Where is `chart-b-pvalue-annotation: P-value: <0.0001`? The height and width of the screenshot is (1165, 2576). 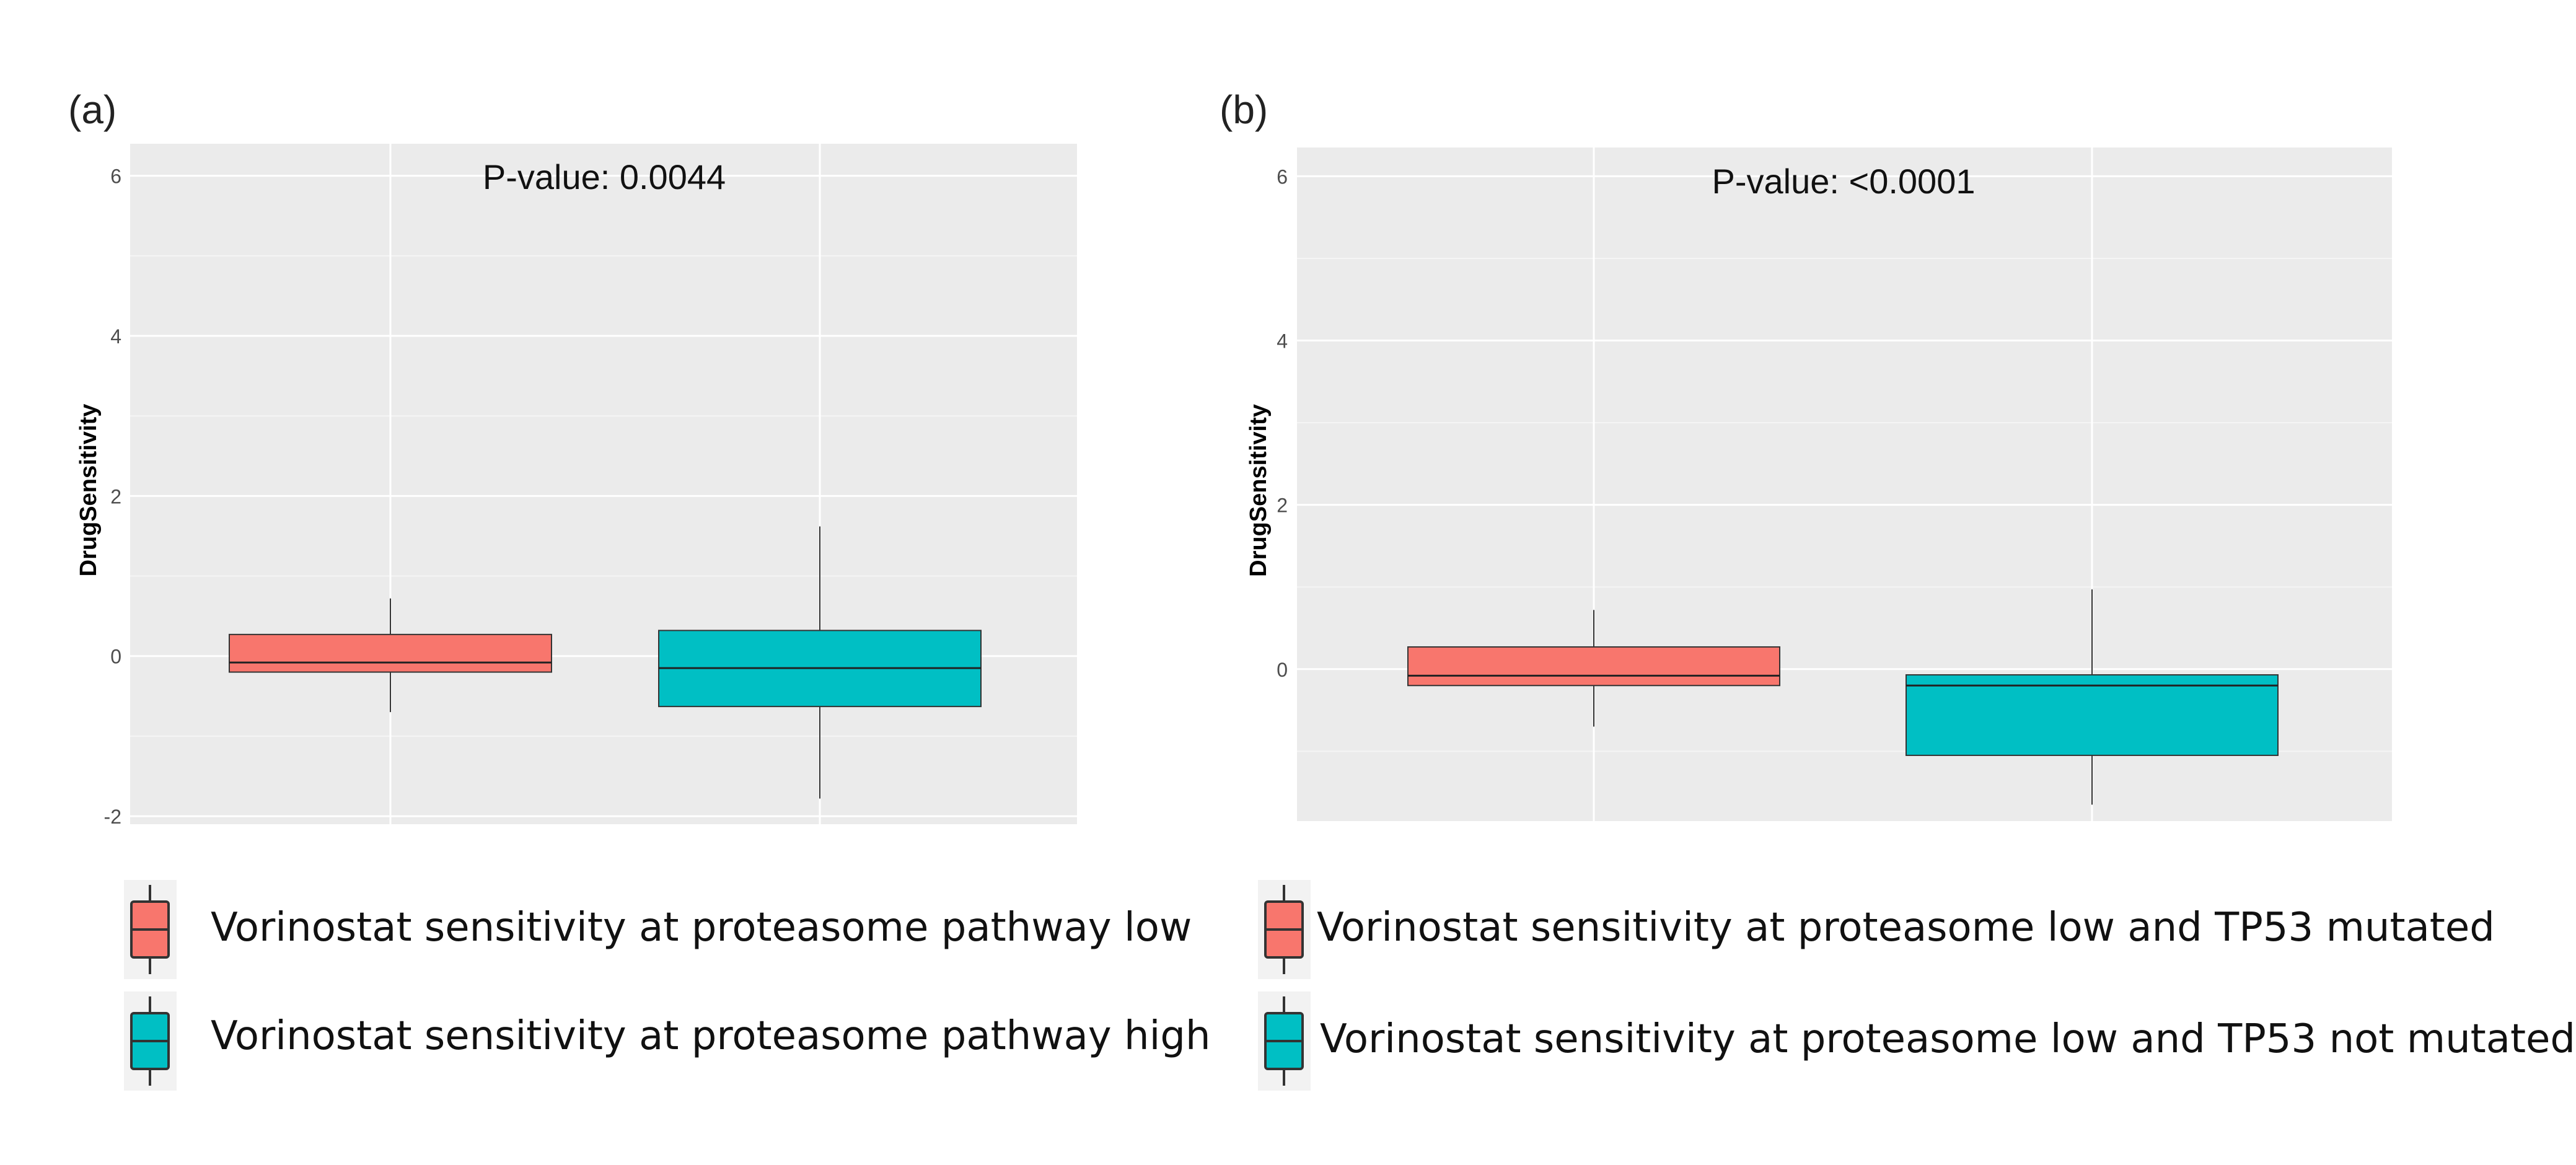
chart-b-pvalue-annotation: P-value: <0.0001 is located at coordinates (1844, 181).